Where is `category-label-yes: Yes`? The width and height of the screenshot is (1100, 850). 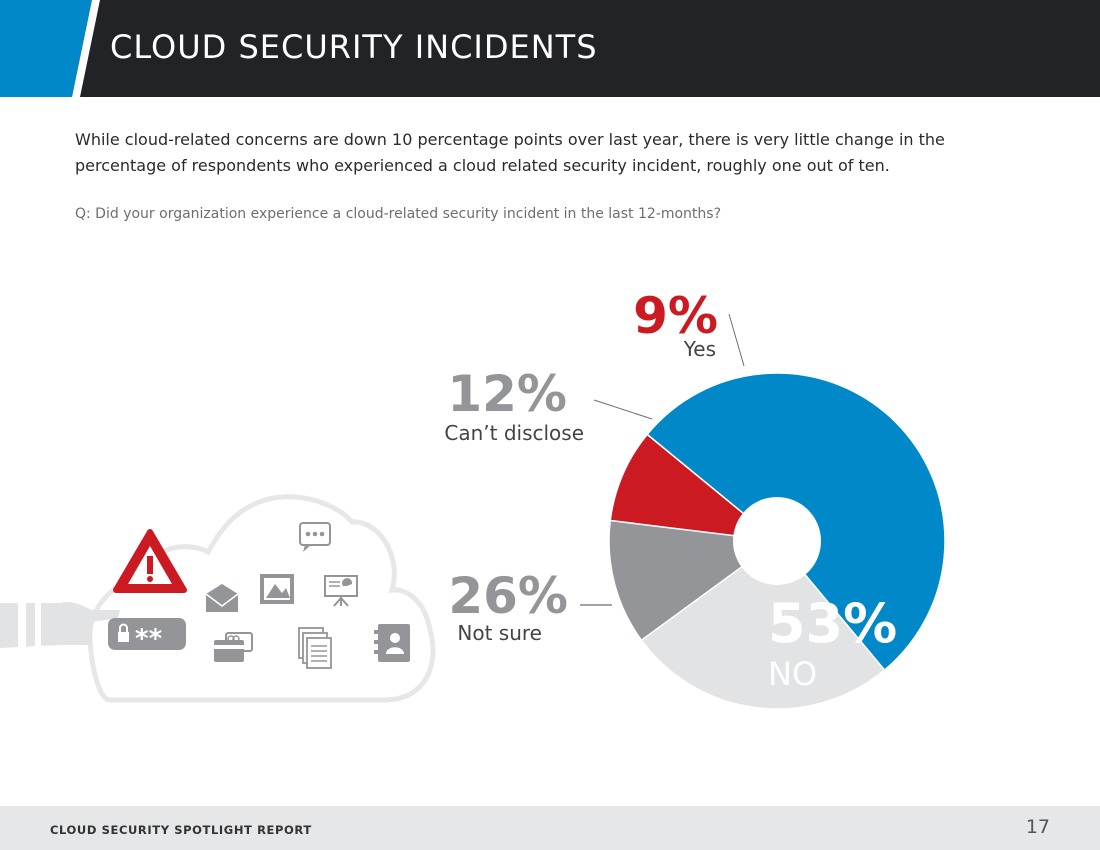
category-label-yes: Yes is located at coordinates (699, 349).